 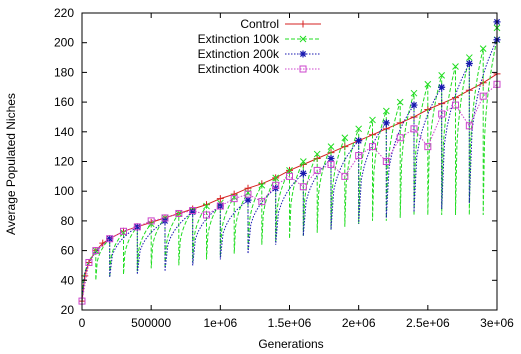 What do you see at coordinates (239, 54) in the screenshot?
I see `legend-label: Extinction 200k` at bounding box center [239, 54].